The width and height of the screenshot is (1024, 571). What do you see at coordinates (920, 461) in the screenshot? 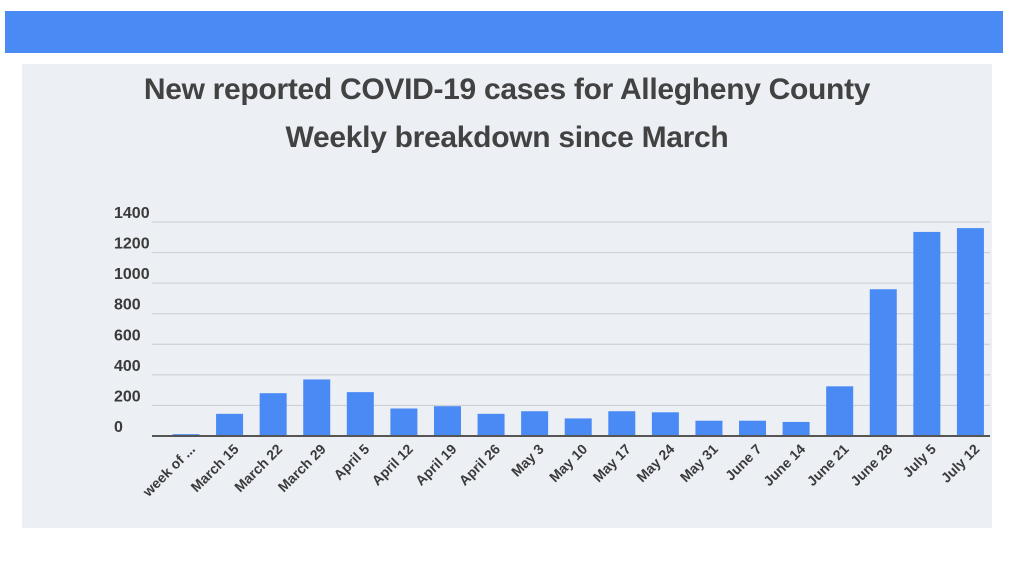
I see `x-tick-label: July 5` at bounding box center [920, 461].